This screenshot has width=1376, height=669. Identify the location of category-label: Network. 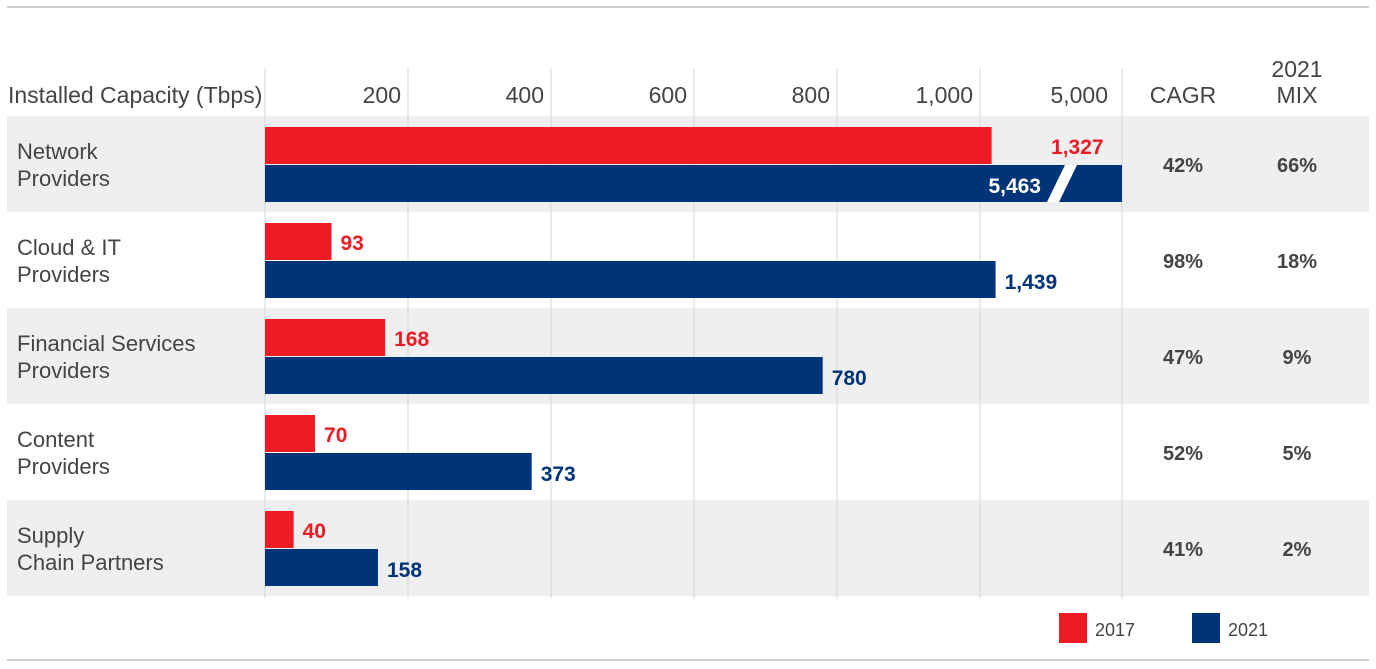
(58, 151).